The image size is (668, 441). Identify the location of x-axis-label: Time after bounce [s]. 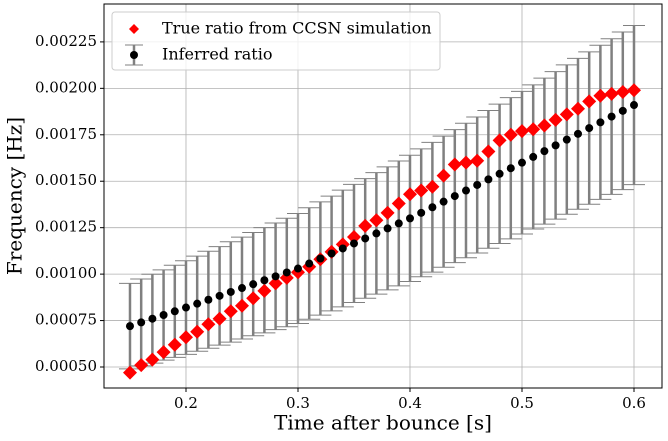
(383, 423).